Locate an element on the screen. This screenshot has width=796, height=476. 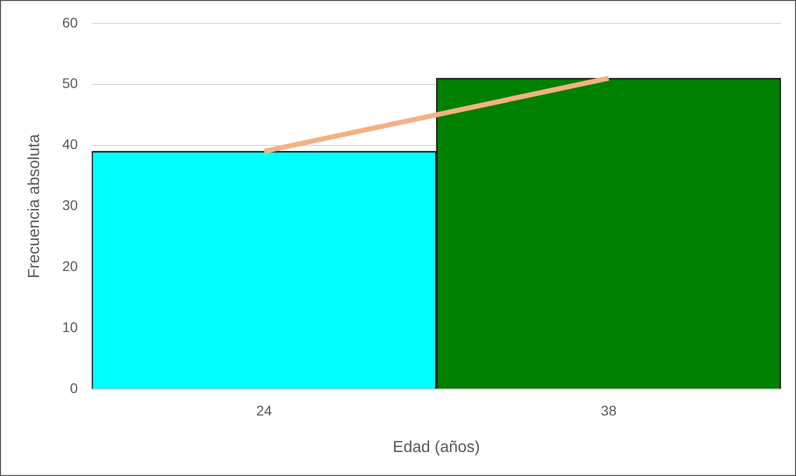
y-tick-label: 20 is located at coordinates (70, 266).